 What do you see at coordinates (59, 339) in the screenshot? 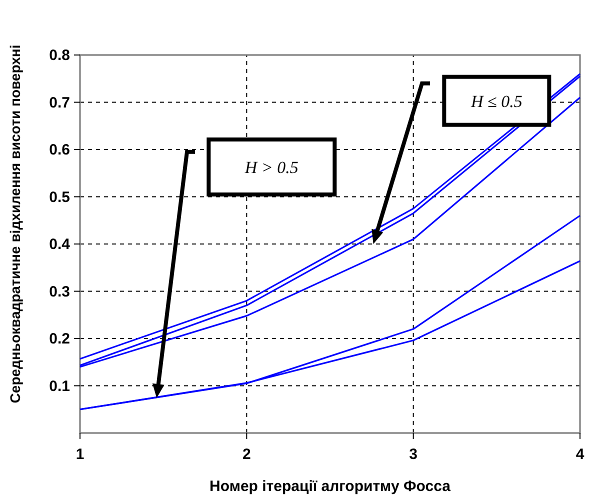
I see `y-tick-label: 0.2` at bounding box center [59, 339].